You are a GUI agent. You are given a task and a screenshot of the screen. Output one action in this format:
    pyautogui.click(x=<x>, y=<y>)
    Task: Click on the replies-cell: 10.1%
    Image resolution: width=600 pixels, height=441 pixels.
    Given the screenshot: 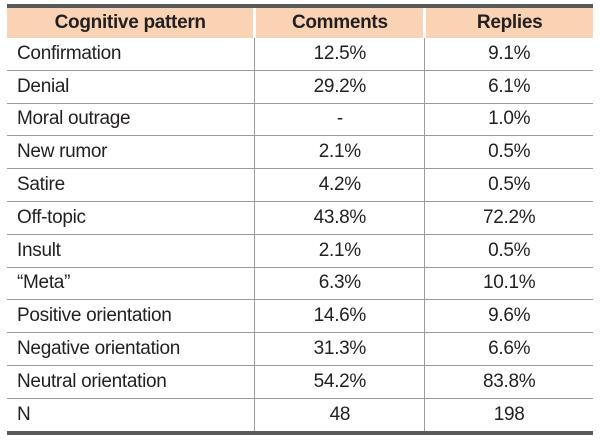 What is the action you would take?
    pyautogui.click(x=508, y=283)
    